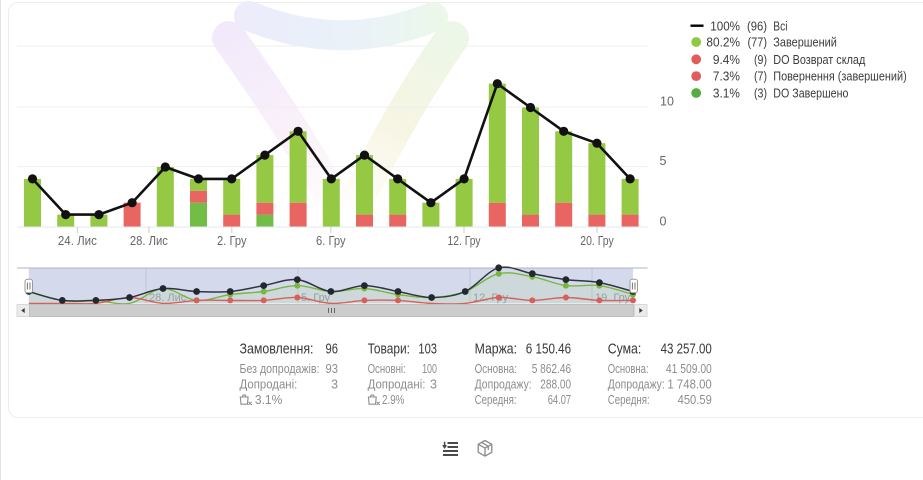  Describe the element at coordinates (810, 93) in the screenshot. I see `svg-text: DO Завершено` at that location.